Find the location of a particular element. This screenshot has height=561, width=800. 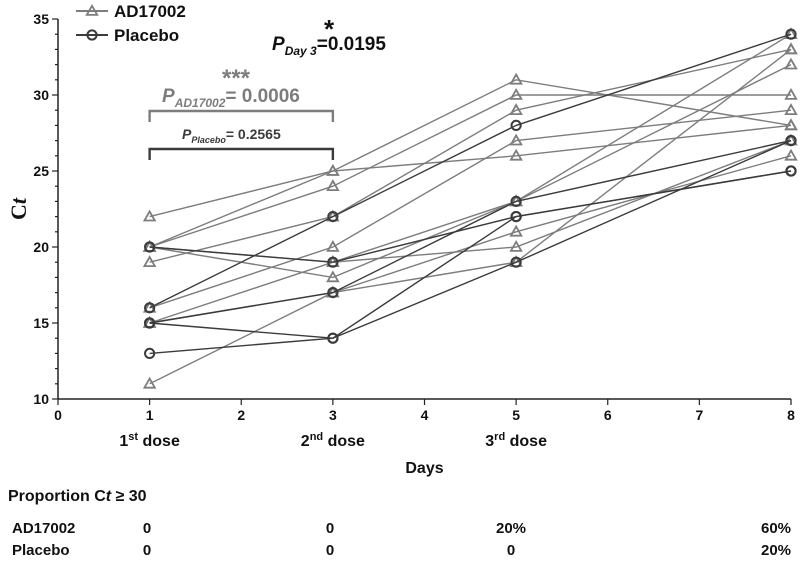

y-tick-label: 15 is located at coordinates (41, 323).